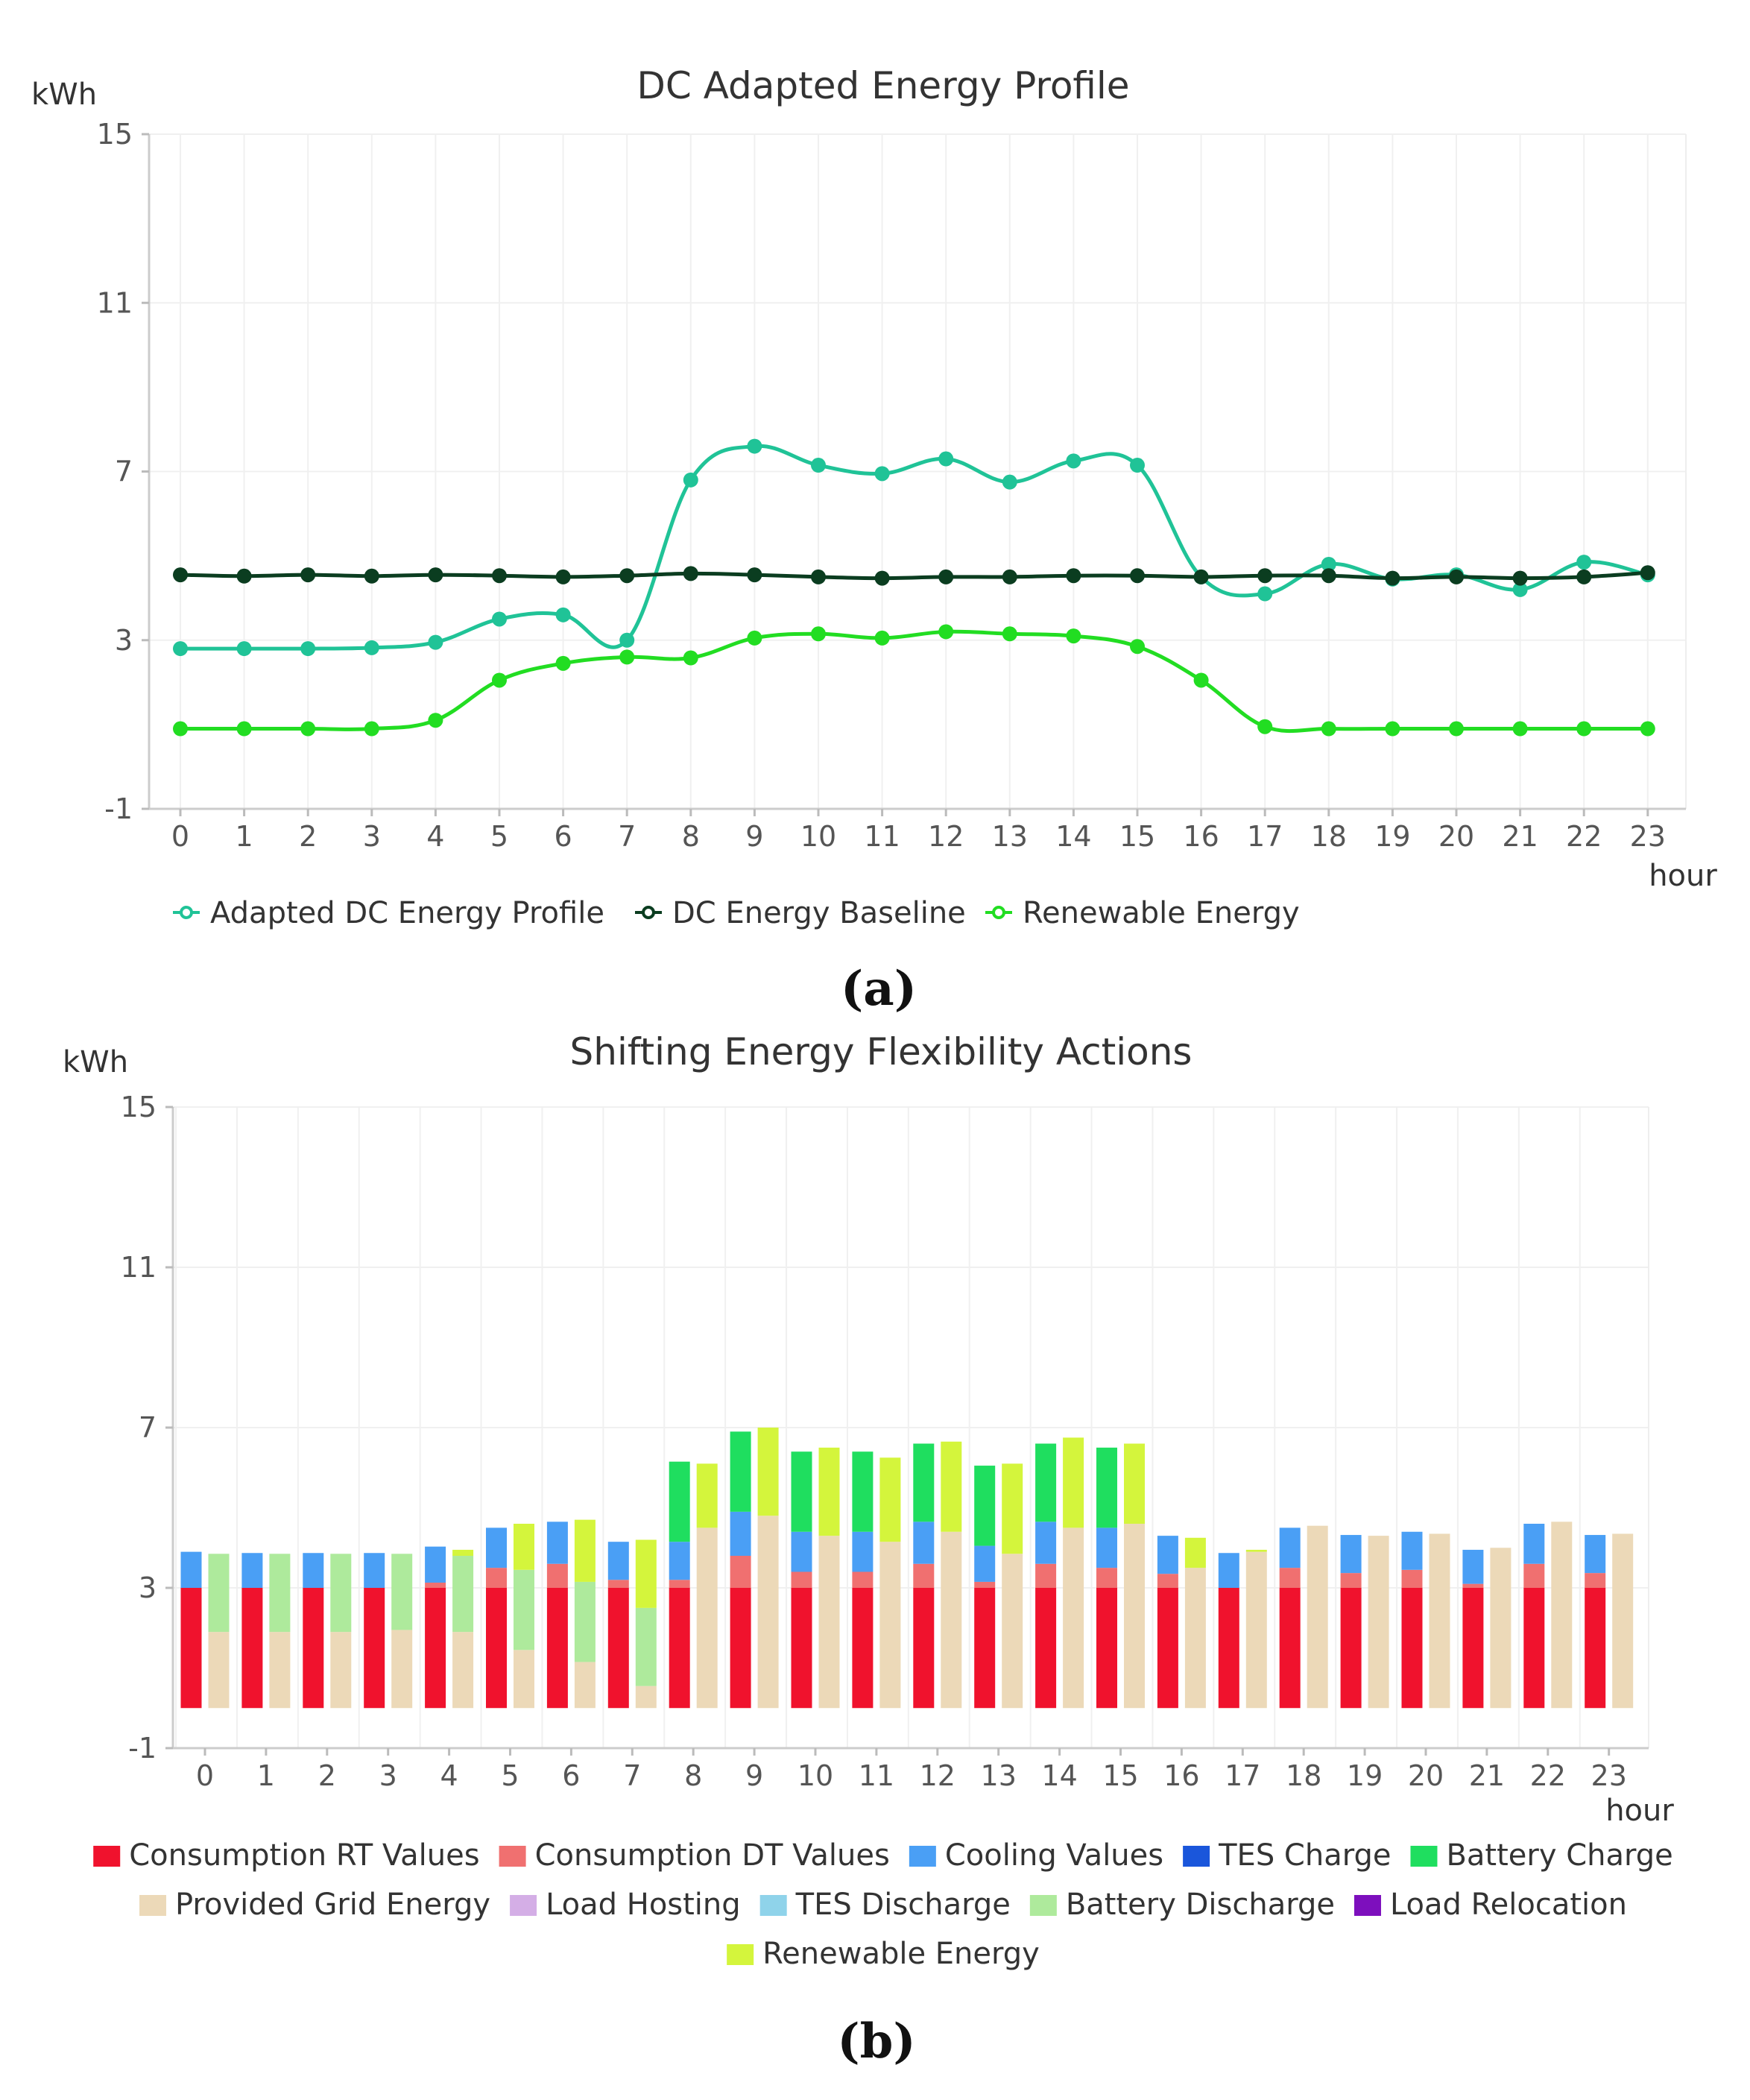 The image size is (1750, 2100). Describe the element at coordinates (800, 913) in the screenshot. I see `legend-item-dc-energy-baseline: DC Energy Baseline` at that location.